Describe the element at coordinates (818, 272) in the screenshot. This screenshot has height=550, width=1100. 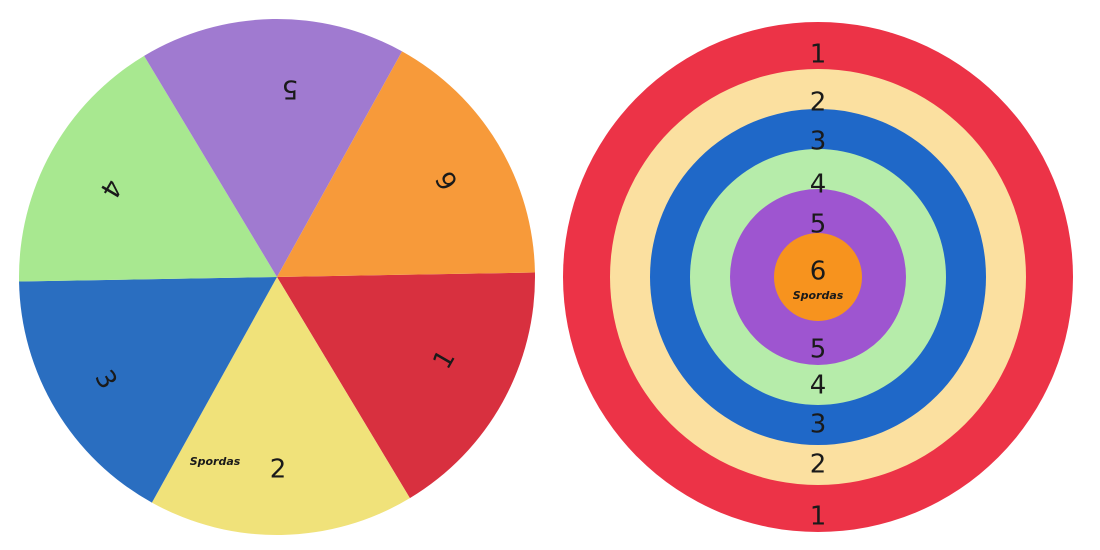
I see `center-number: 6` at that location.